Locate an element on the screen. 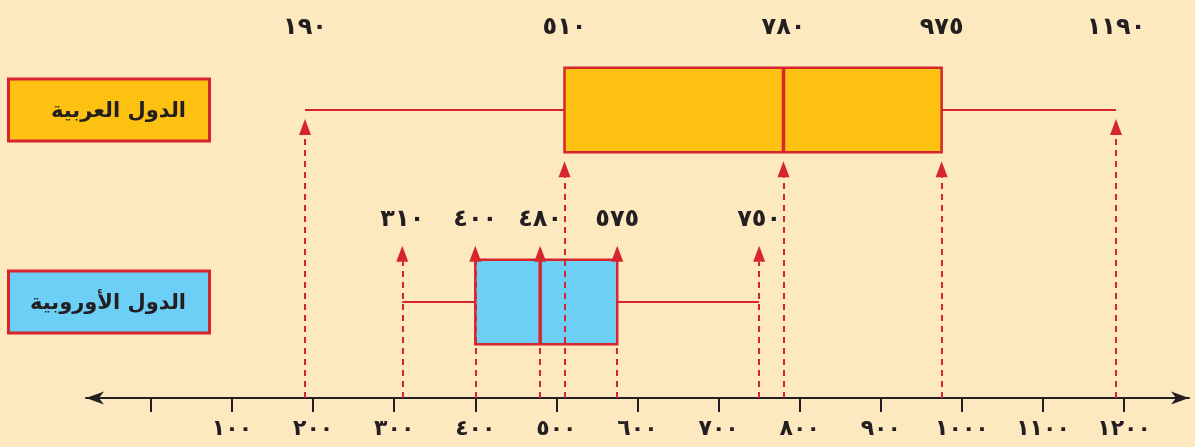 The height and width of the screenshot is (447, 1195). annotation: ٧٥٠ is located at coordinates (759, 217).